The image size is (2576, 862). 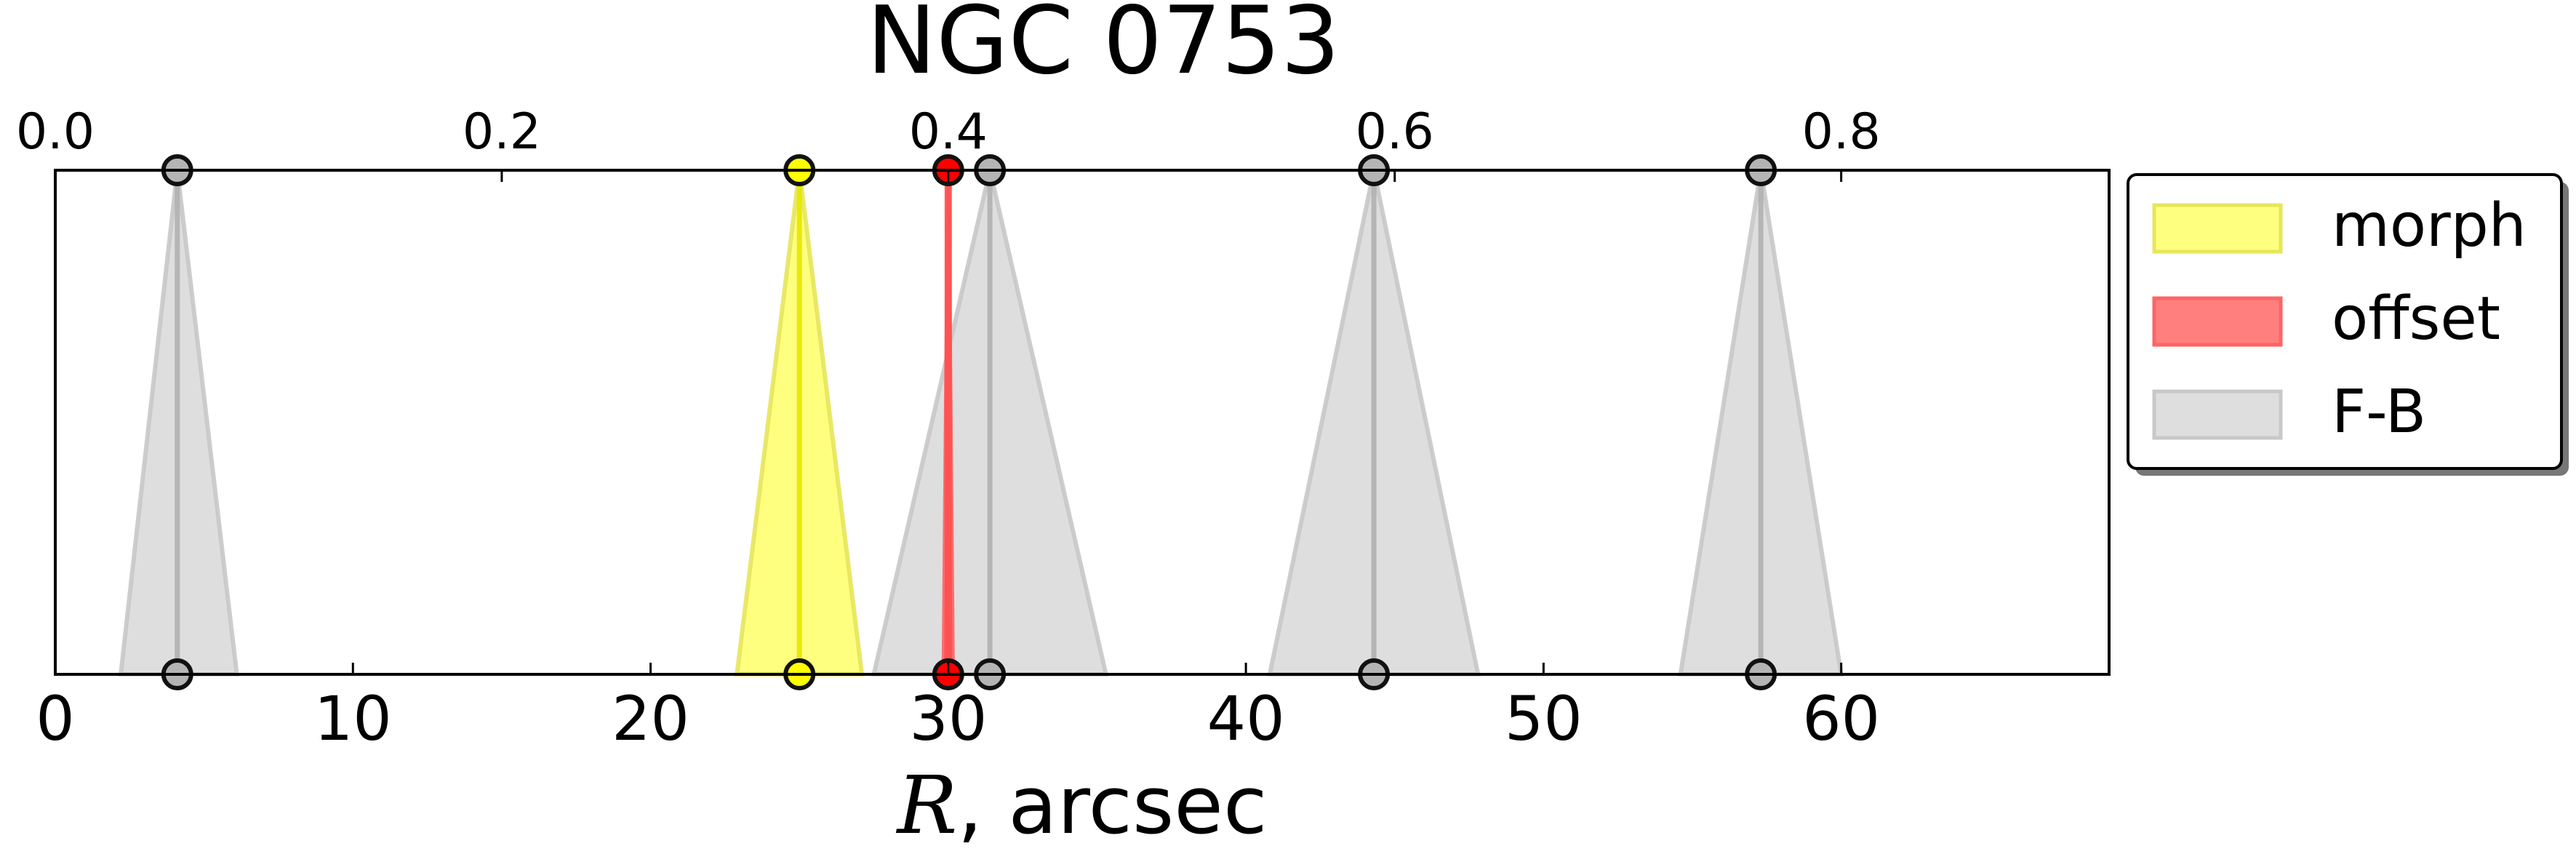 I want to click on bottom-tick-label-5: 50, so click(x=1544, y=718).